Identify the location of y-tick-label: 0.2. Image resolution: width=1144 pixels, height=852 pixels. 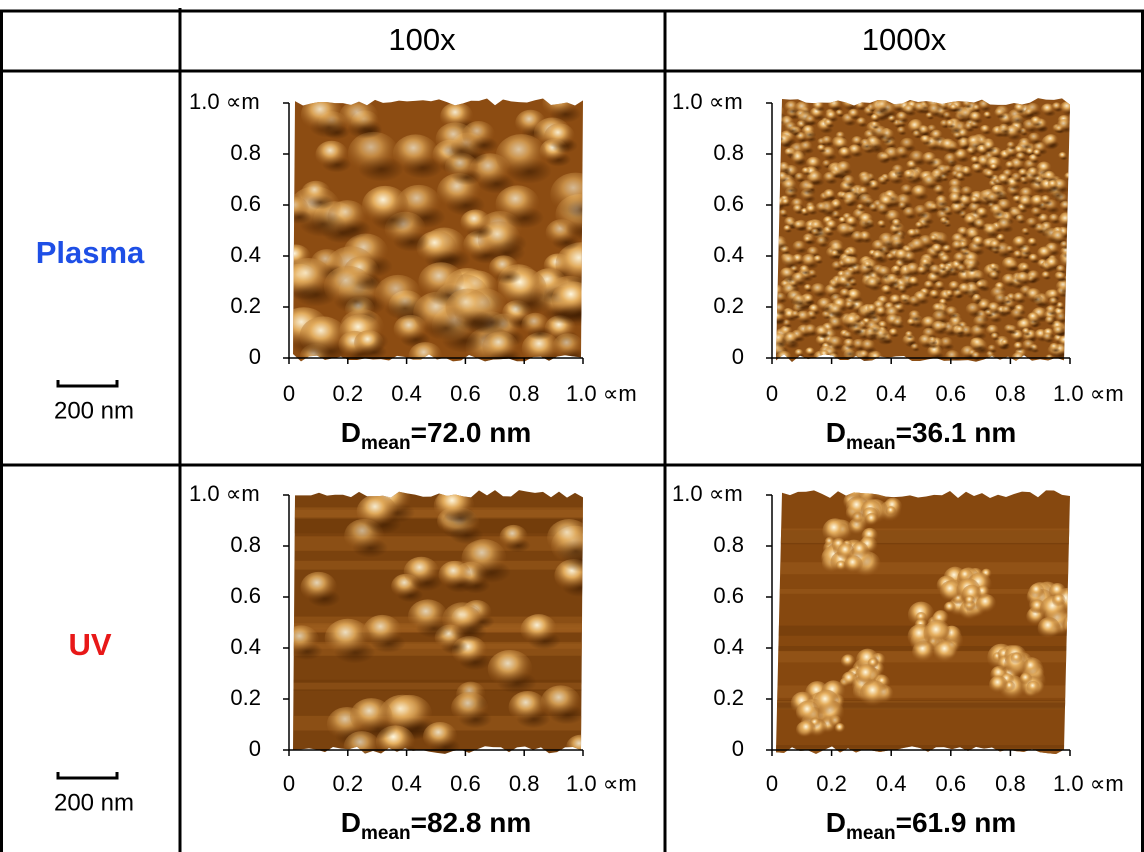
(728, 305).